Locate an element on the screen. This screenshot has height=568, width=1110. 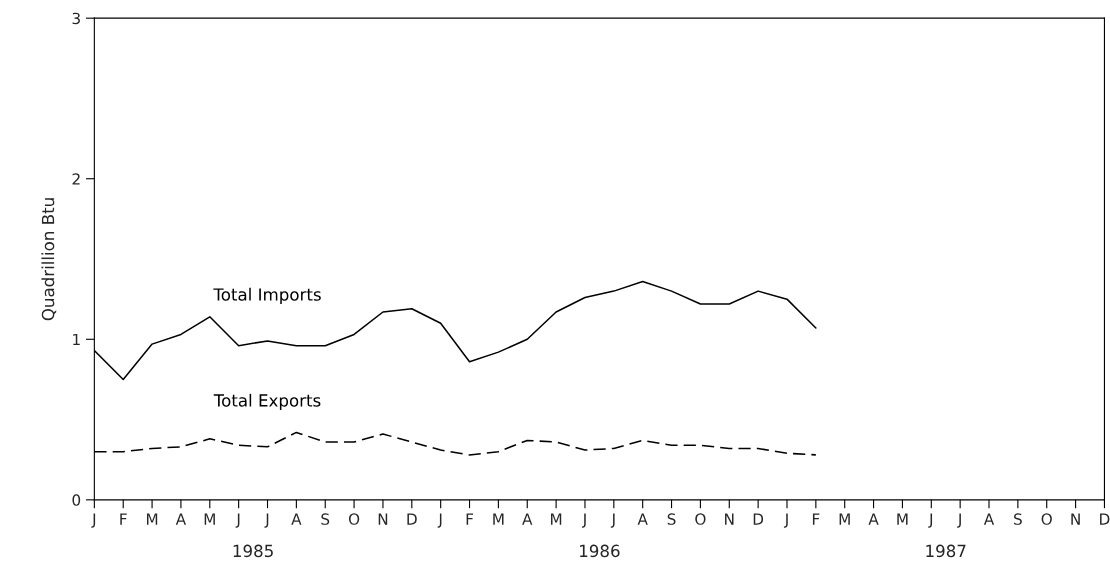
text: 1985 is located at coordinates (253, 551).